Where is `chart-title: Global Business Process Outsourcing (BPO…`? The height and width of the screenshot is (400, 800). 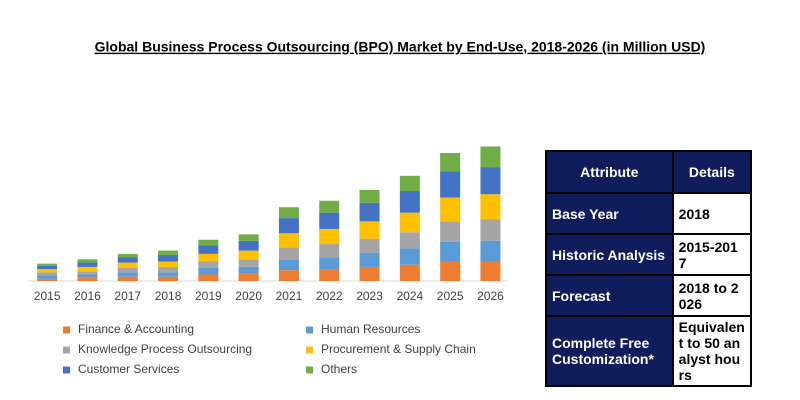 chart-title: Global Business Process Outsourcing (BPO… is located at coordinates (400, 47).